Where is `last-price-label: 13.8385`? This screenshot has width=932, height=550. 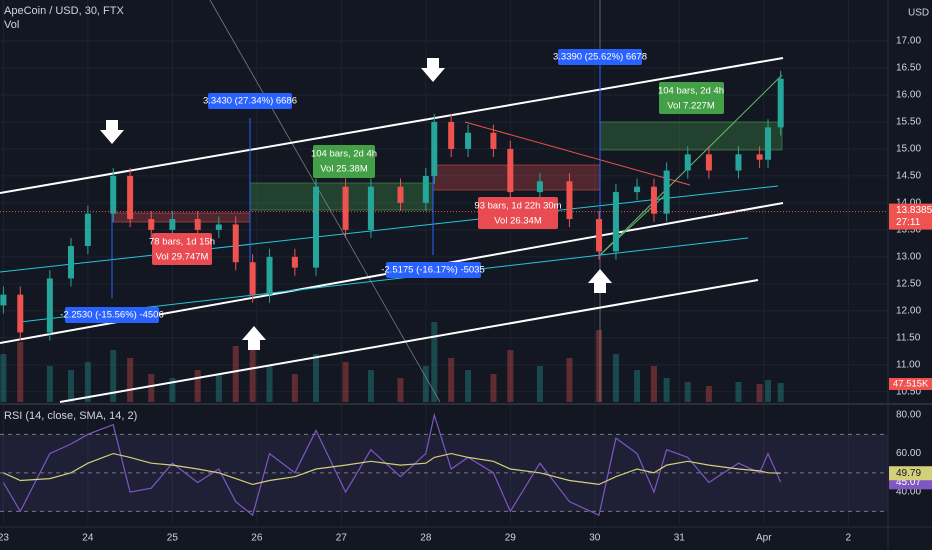
last-price-label: 13.8385 is located at coordinates (914, 210).